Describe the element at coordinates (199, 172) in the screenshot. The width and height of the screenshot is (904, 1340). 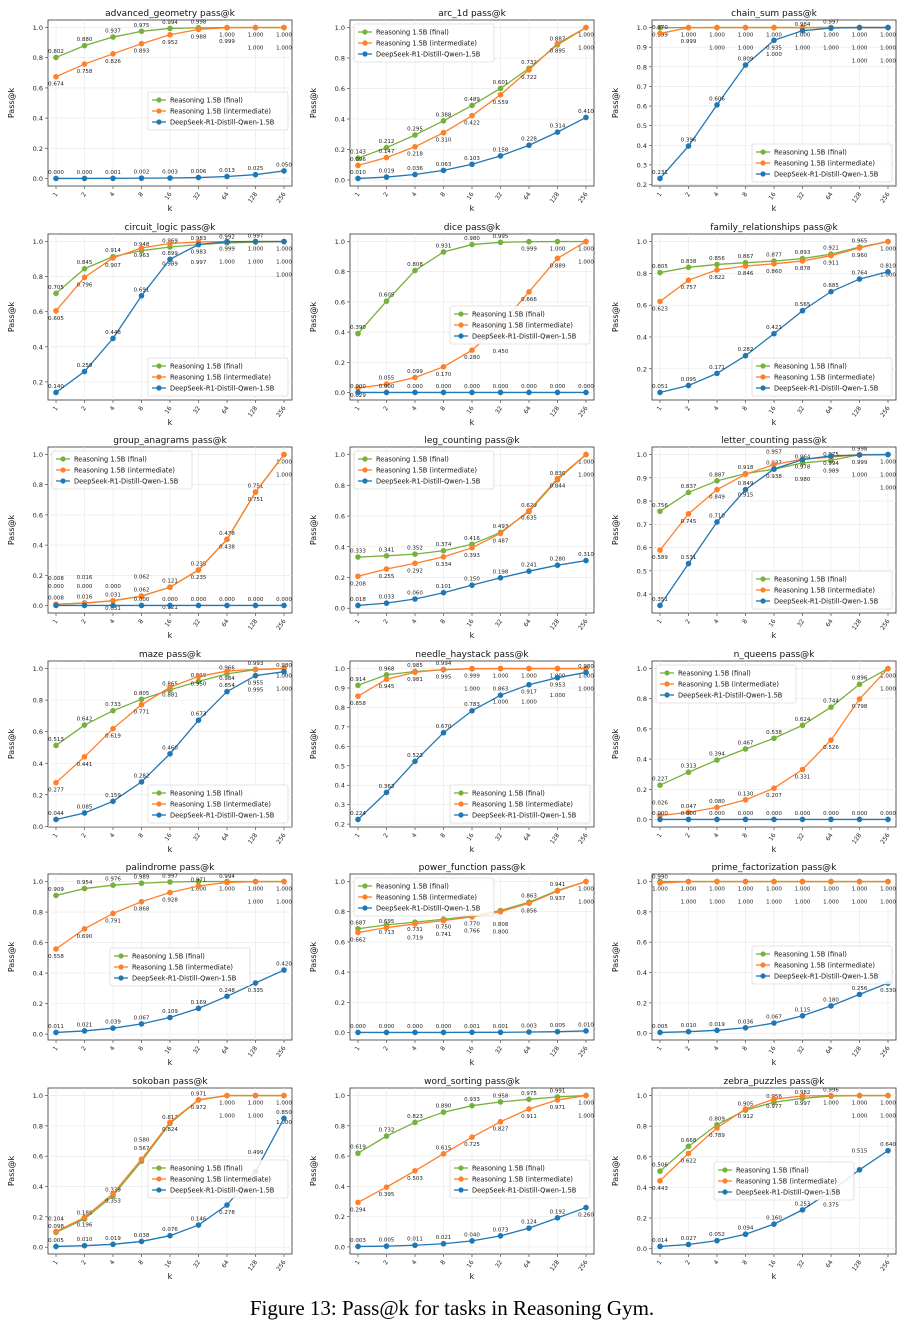
I see `data-label: 0.006` at that location.